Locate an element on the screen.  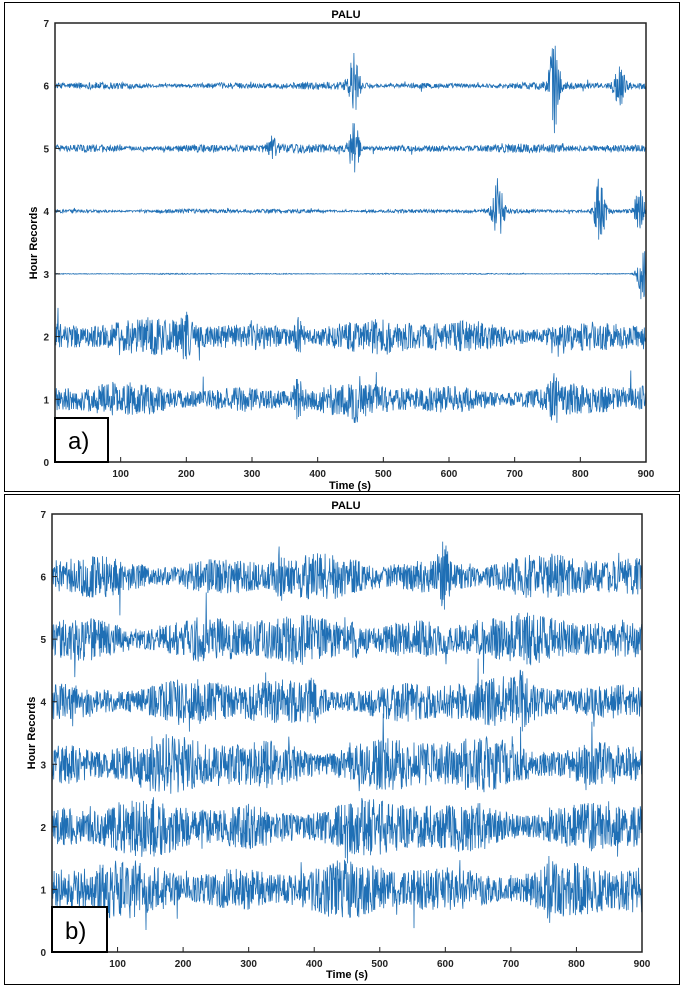
x-ticks-b: 100 200 300 400 500 600 700 800 900 is located at coordinates (380, 958).